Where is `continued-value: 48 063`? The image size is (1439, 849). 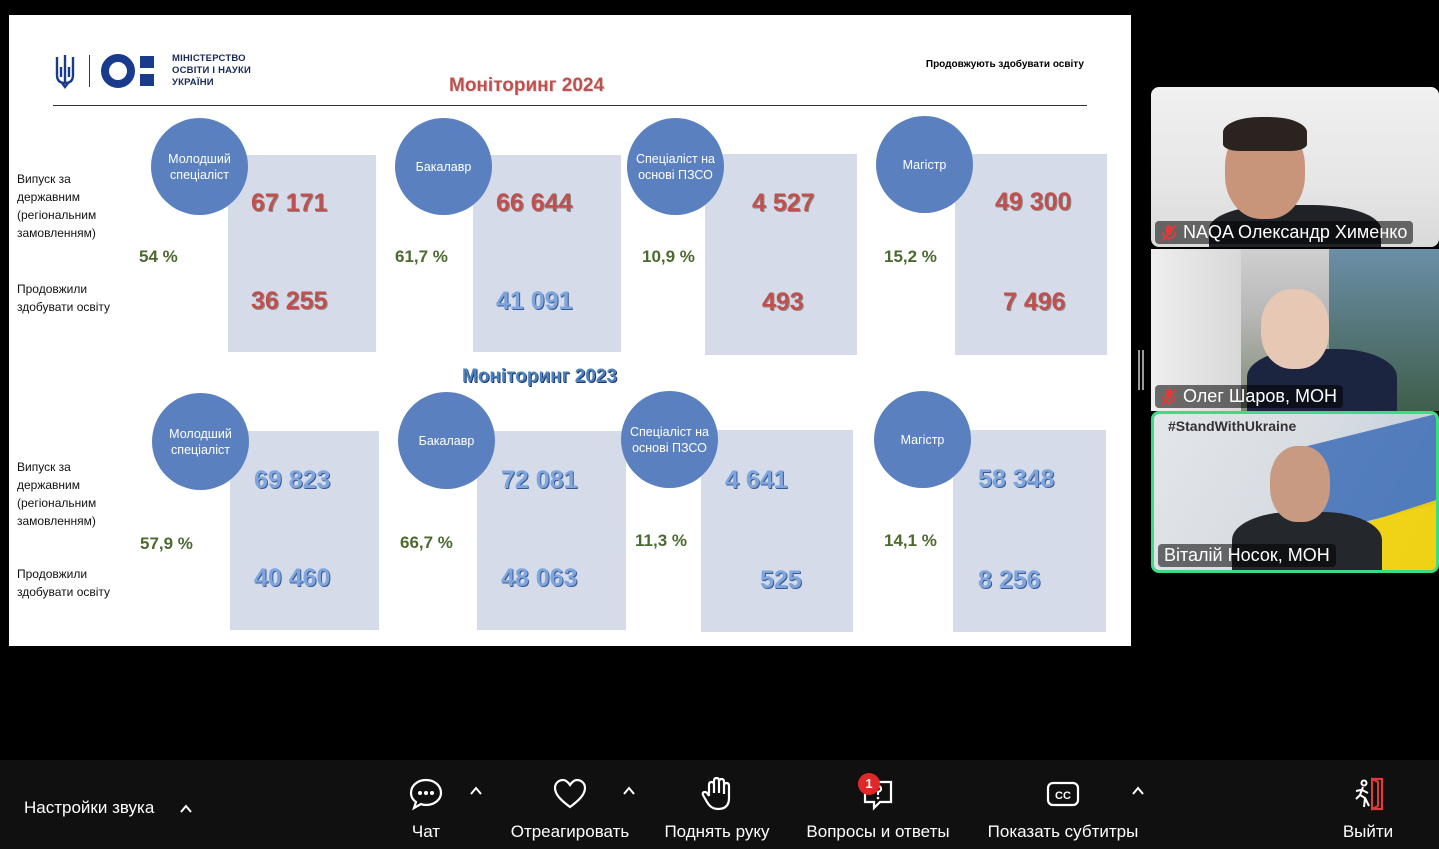 continued-value: 48 063 is located at coordinates (539, 578).